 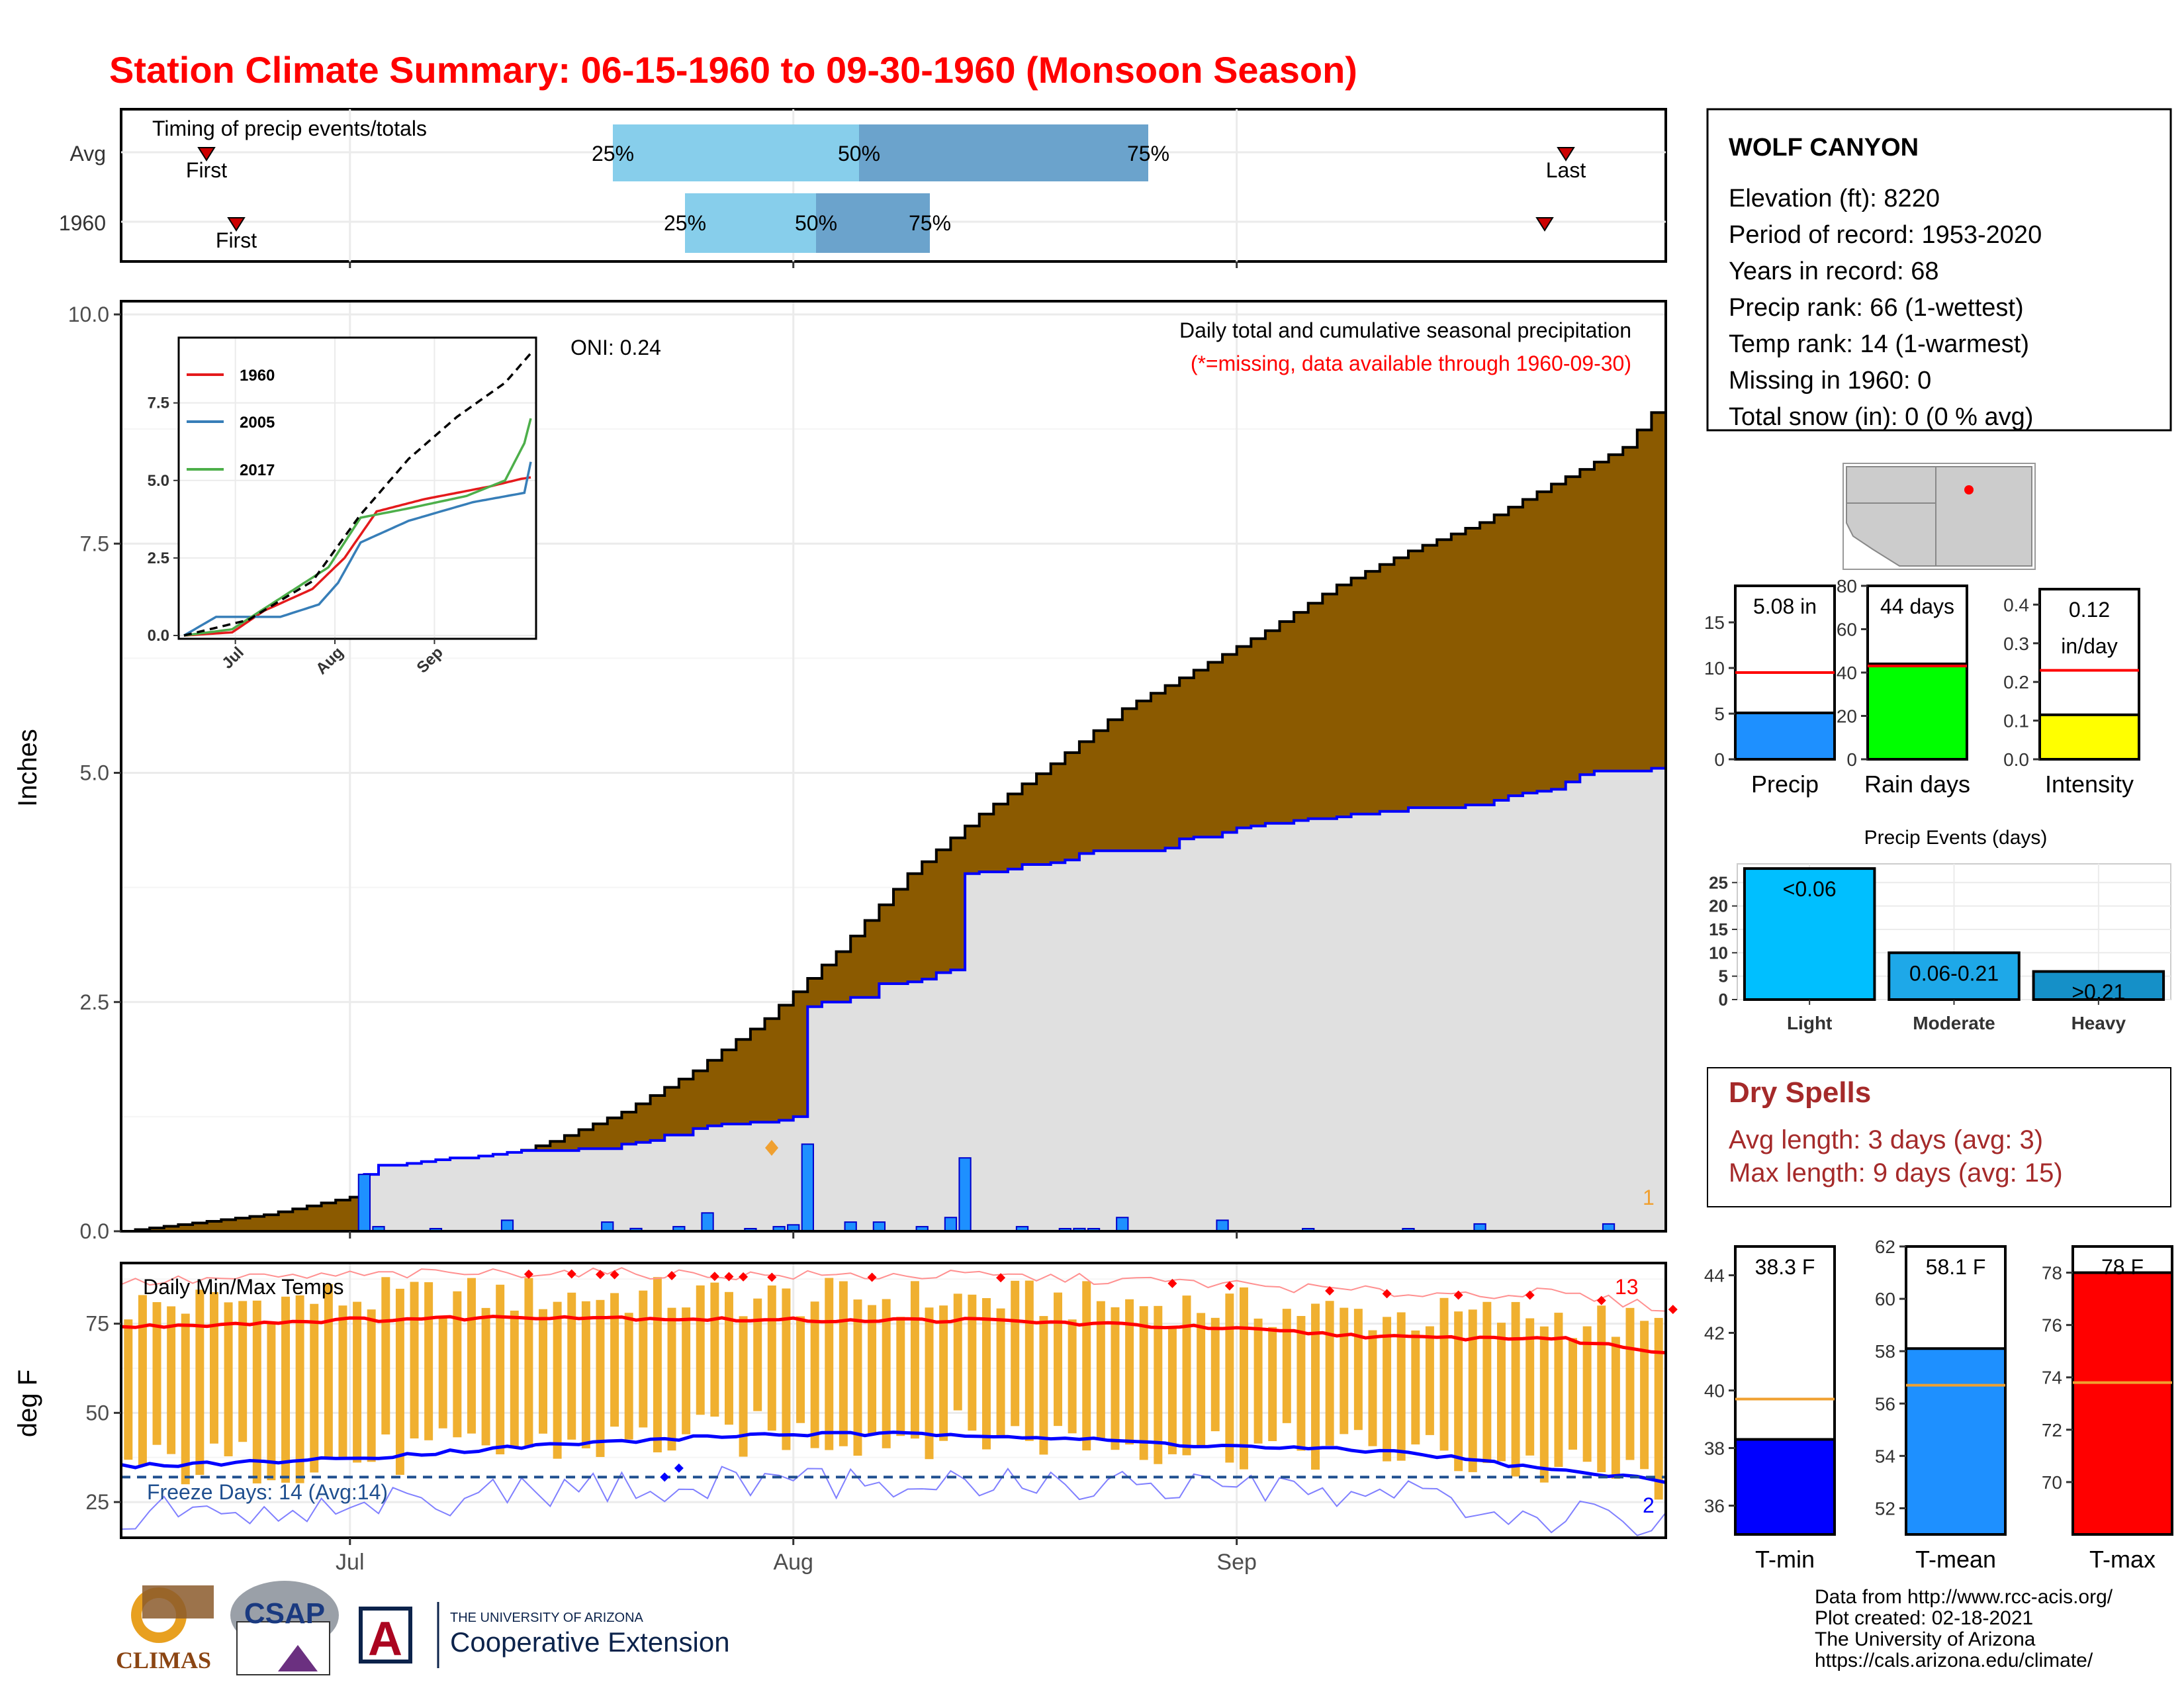 I want to click on events-bar-label: <0.06, so click(x=1810, y=889).